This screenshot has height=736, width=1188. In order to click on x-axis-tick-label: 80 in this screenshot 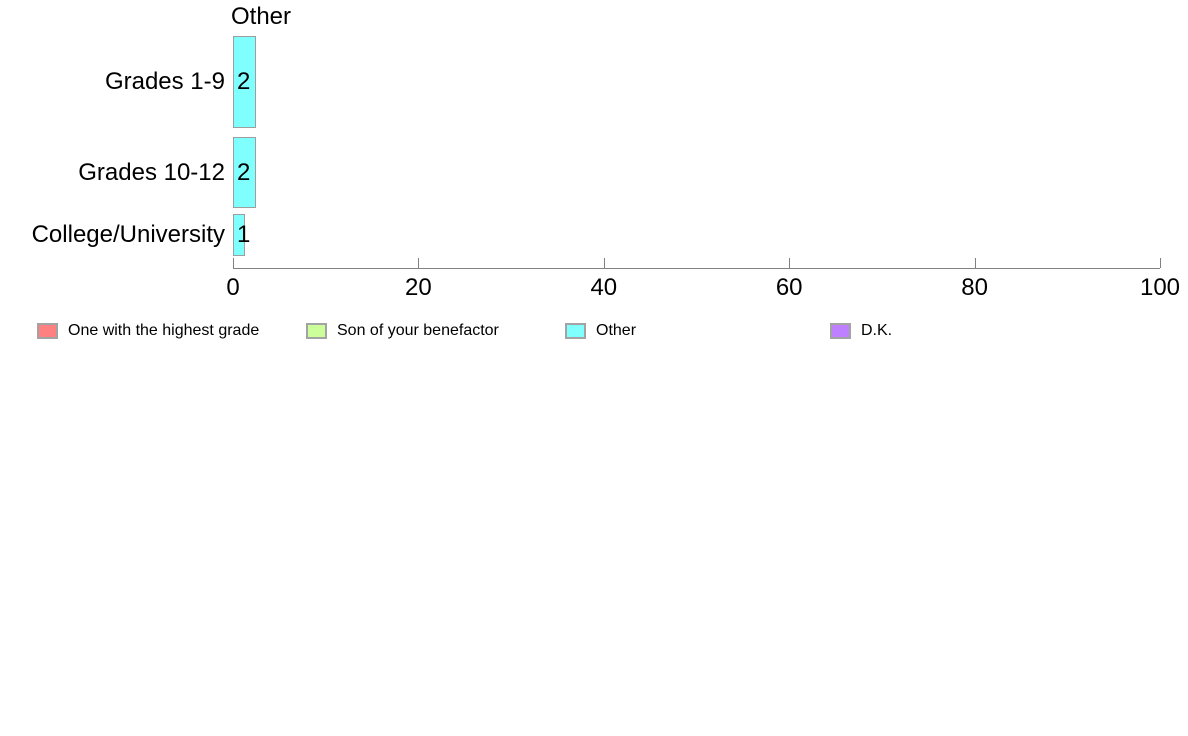, I will do `click(974, 287)`.